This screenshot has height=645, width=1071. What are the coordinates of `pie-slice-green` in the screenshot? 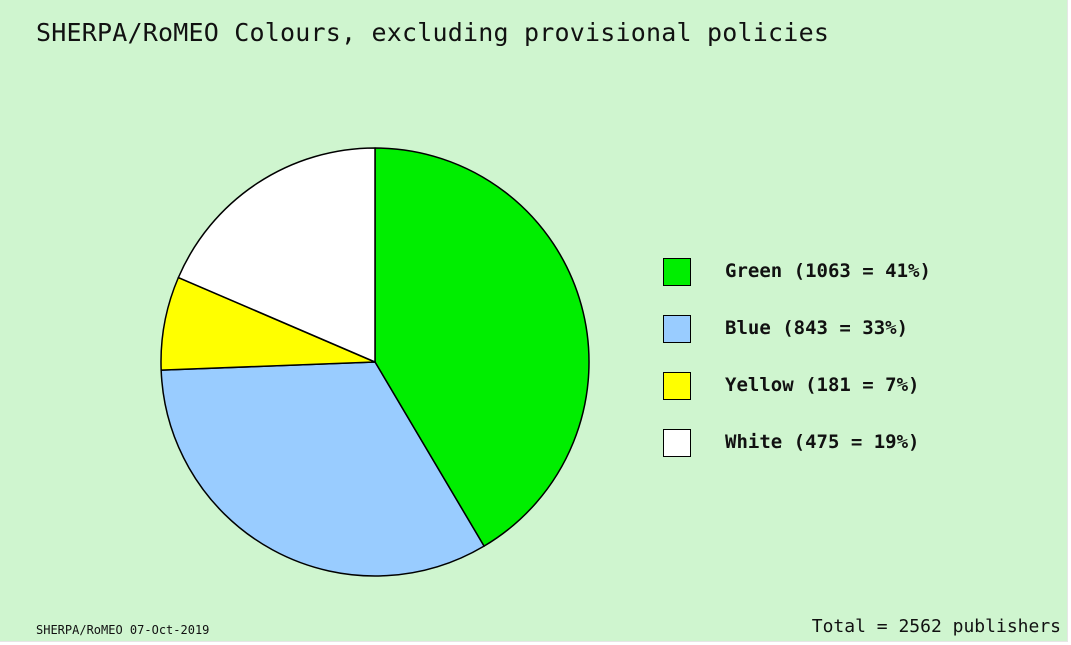 It's located at (482, 347).